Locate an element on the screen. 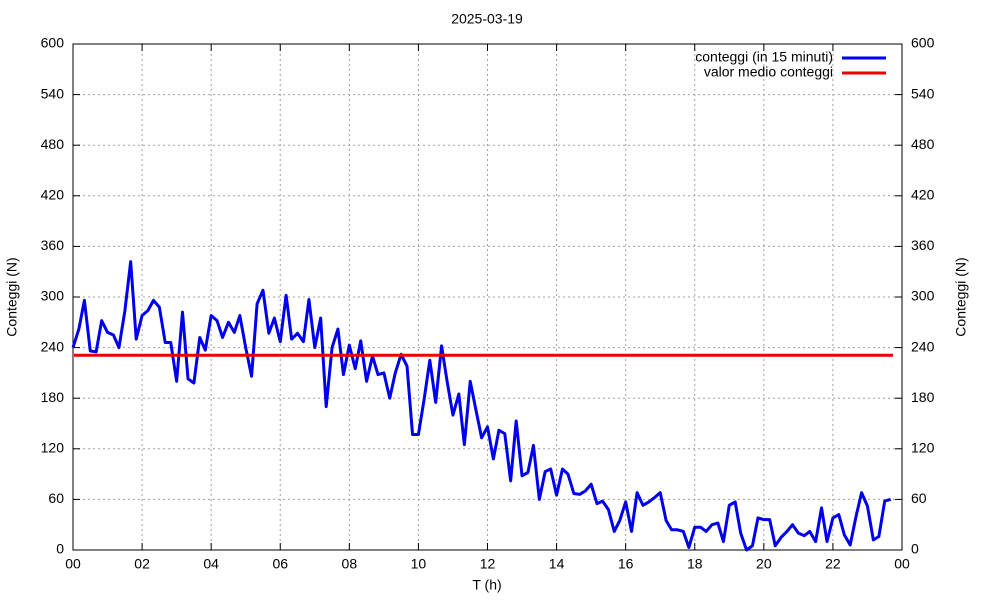  x-tick-label: 02 is located at coordinates (142, 564).